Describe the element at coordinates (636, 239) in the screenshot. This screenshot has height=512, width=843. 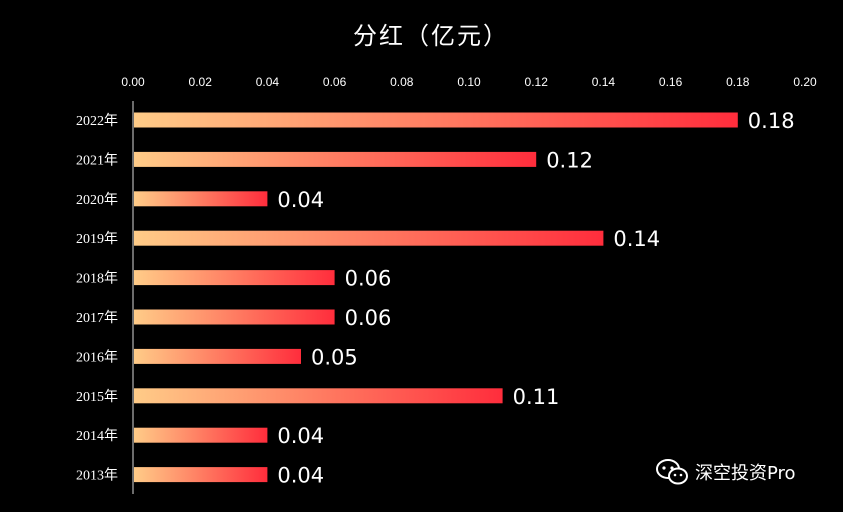
I see `data-label: 0.14` at that location.